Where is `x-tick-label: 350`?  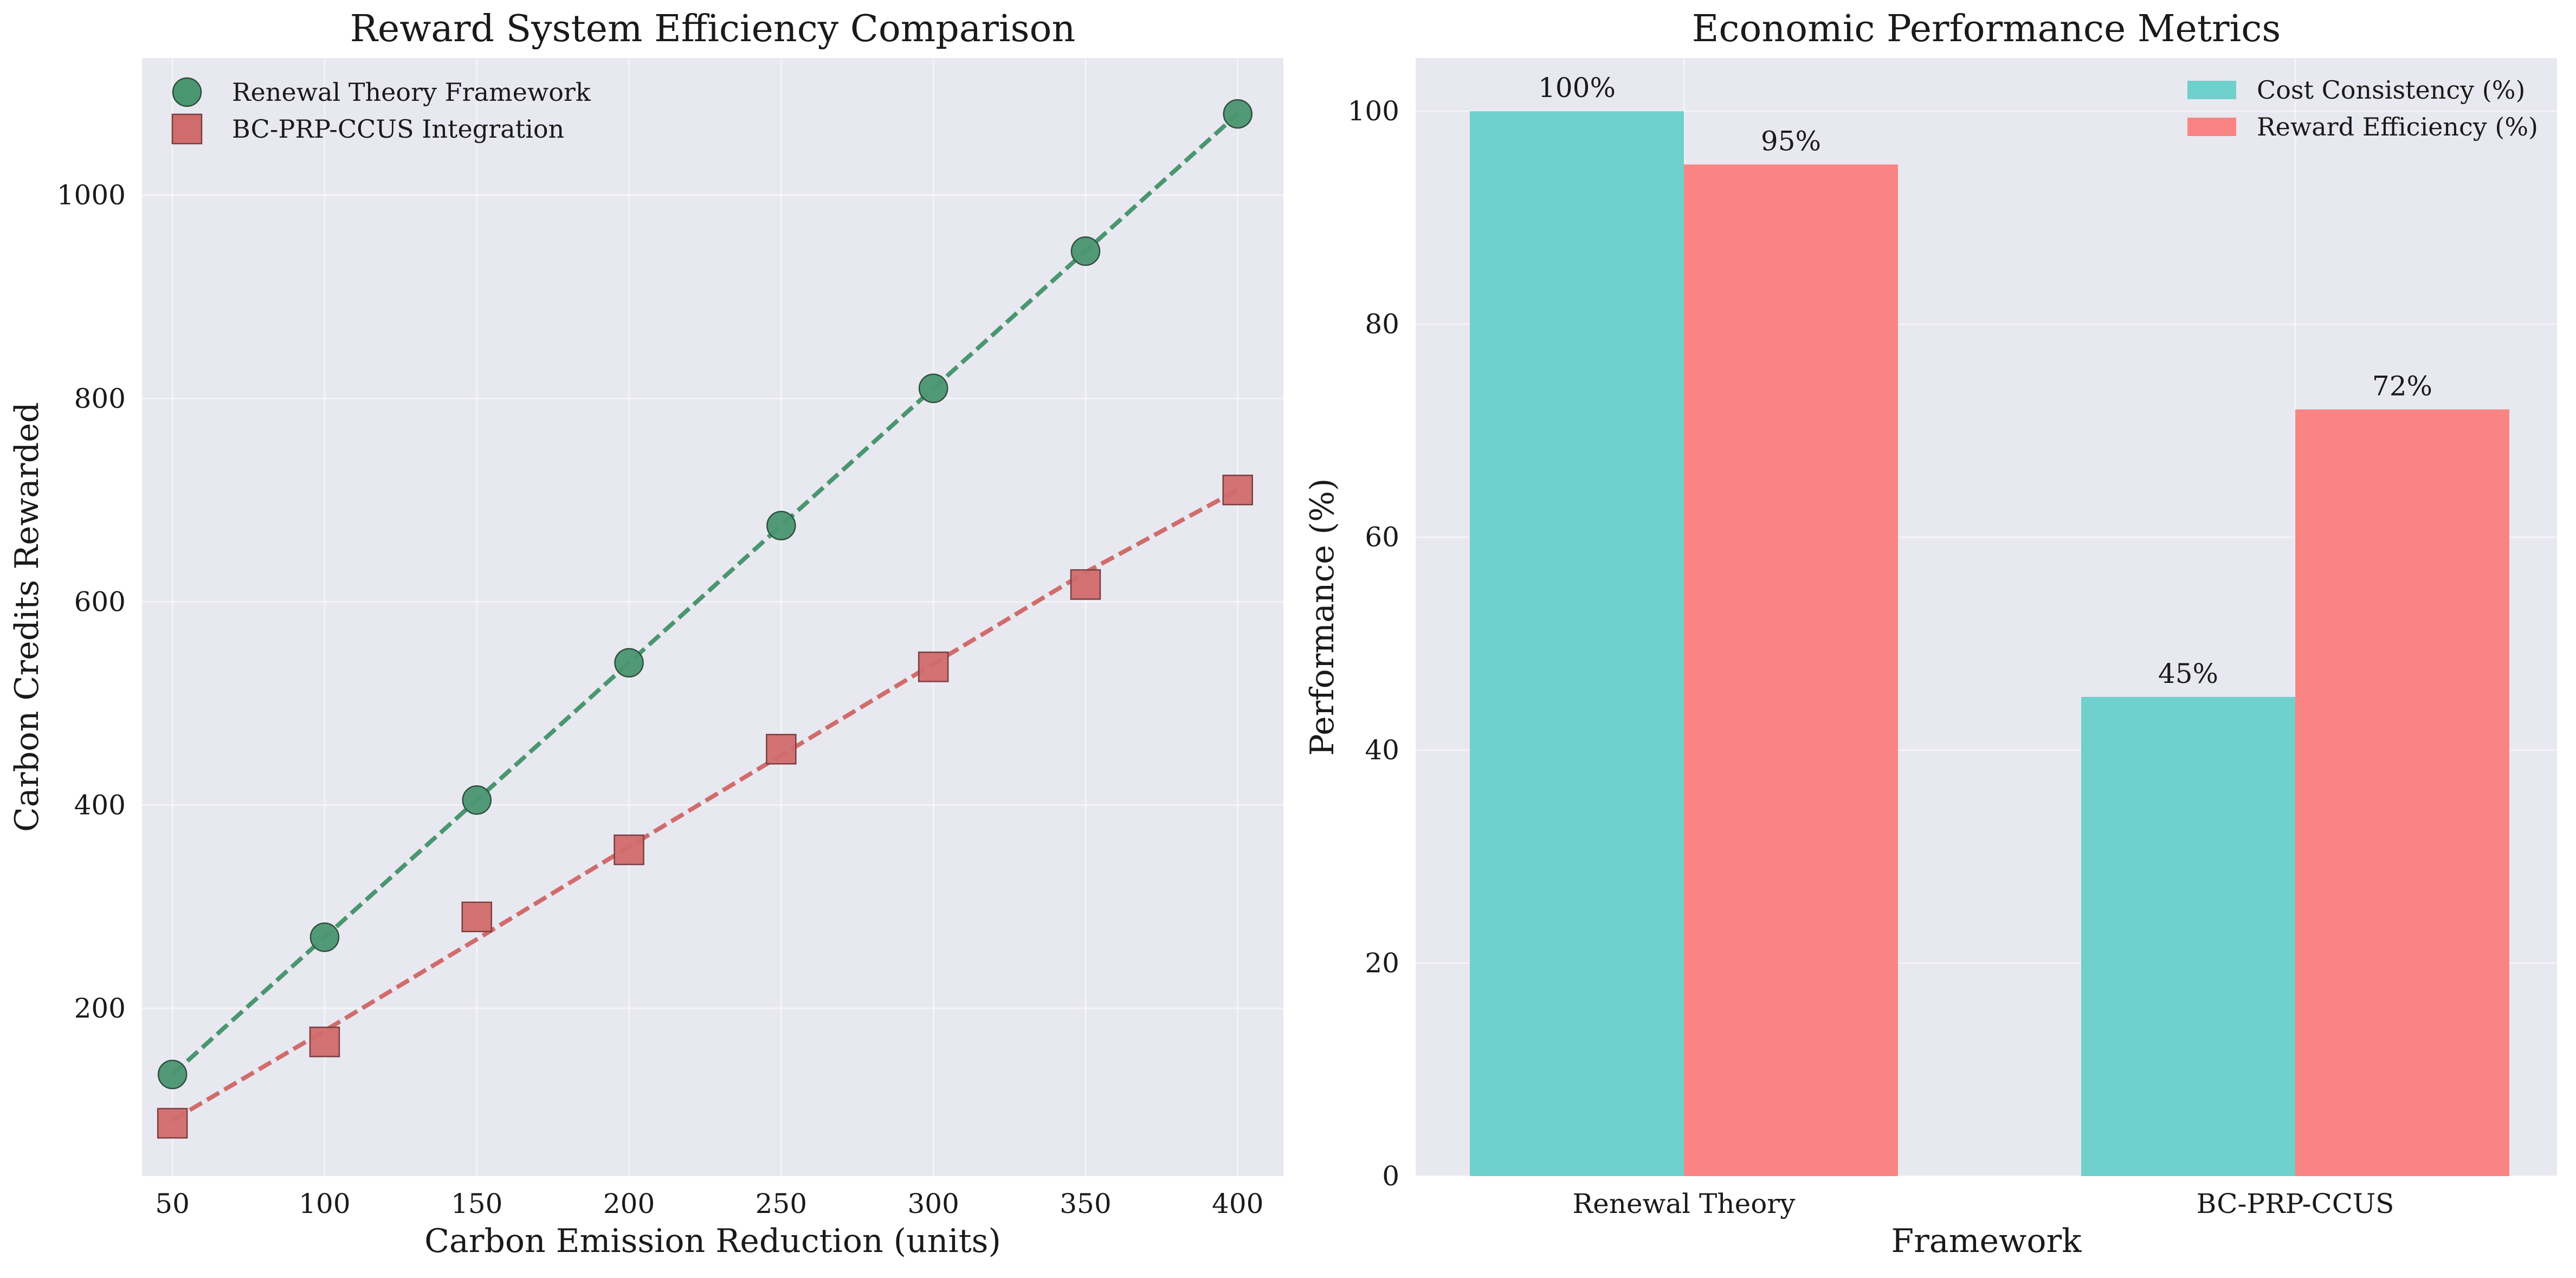
x-tick-label: 350 is located at coordinates (1085, 1203).